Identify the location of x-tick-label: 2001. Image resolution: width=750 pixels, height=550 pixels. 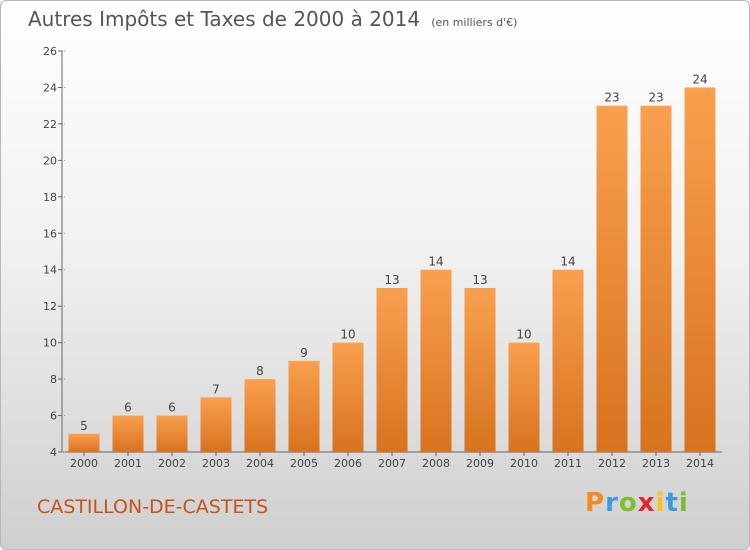
(128, 463).